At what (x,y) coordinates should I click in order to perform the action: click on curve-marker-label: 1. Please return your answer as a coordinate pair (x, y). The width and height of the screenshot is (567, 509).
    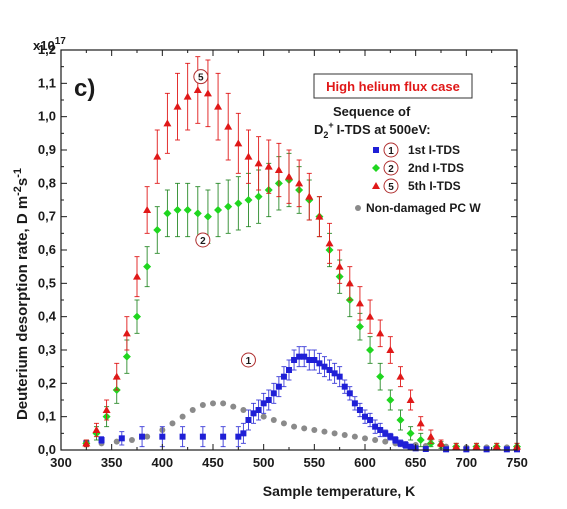
    Looking at the image, I should click on (249, 361).